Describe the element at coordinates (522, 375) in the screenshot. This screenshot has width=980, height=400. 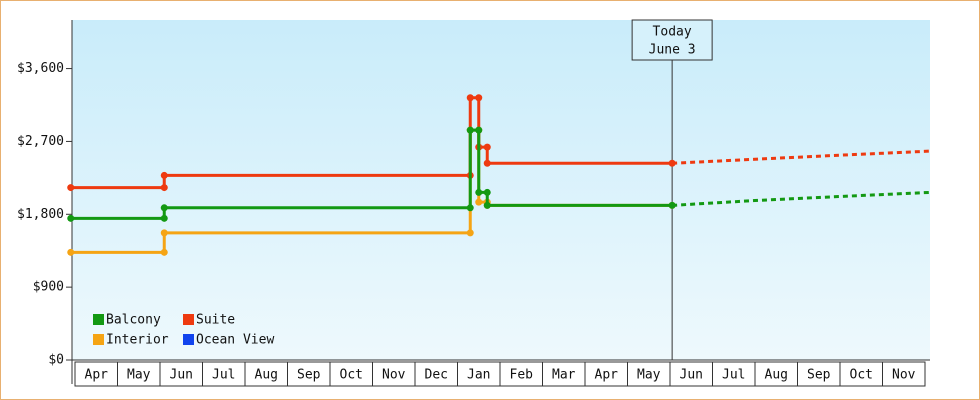
I see `x-tick-label: Feb` at that location.